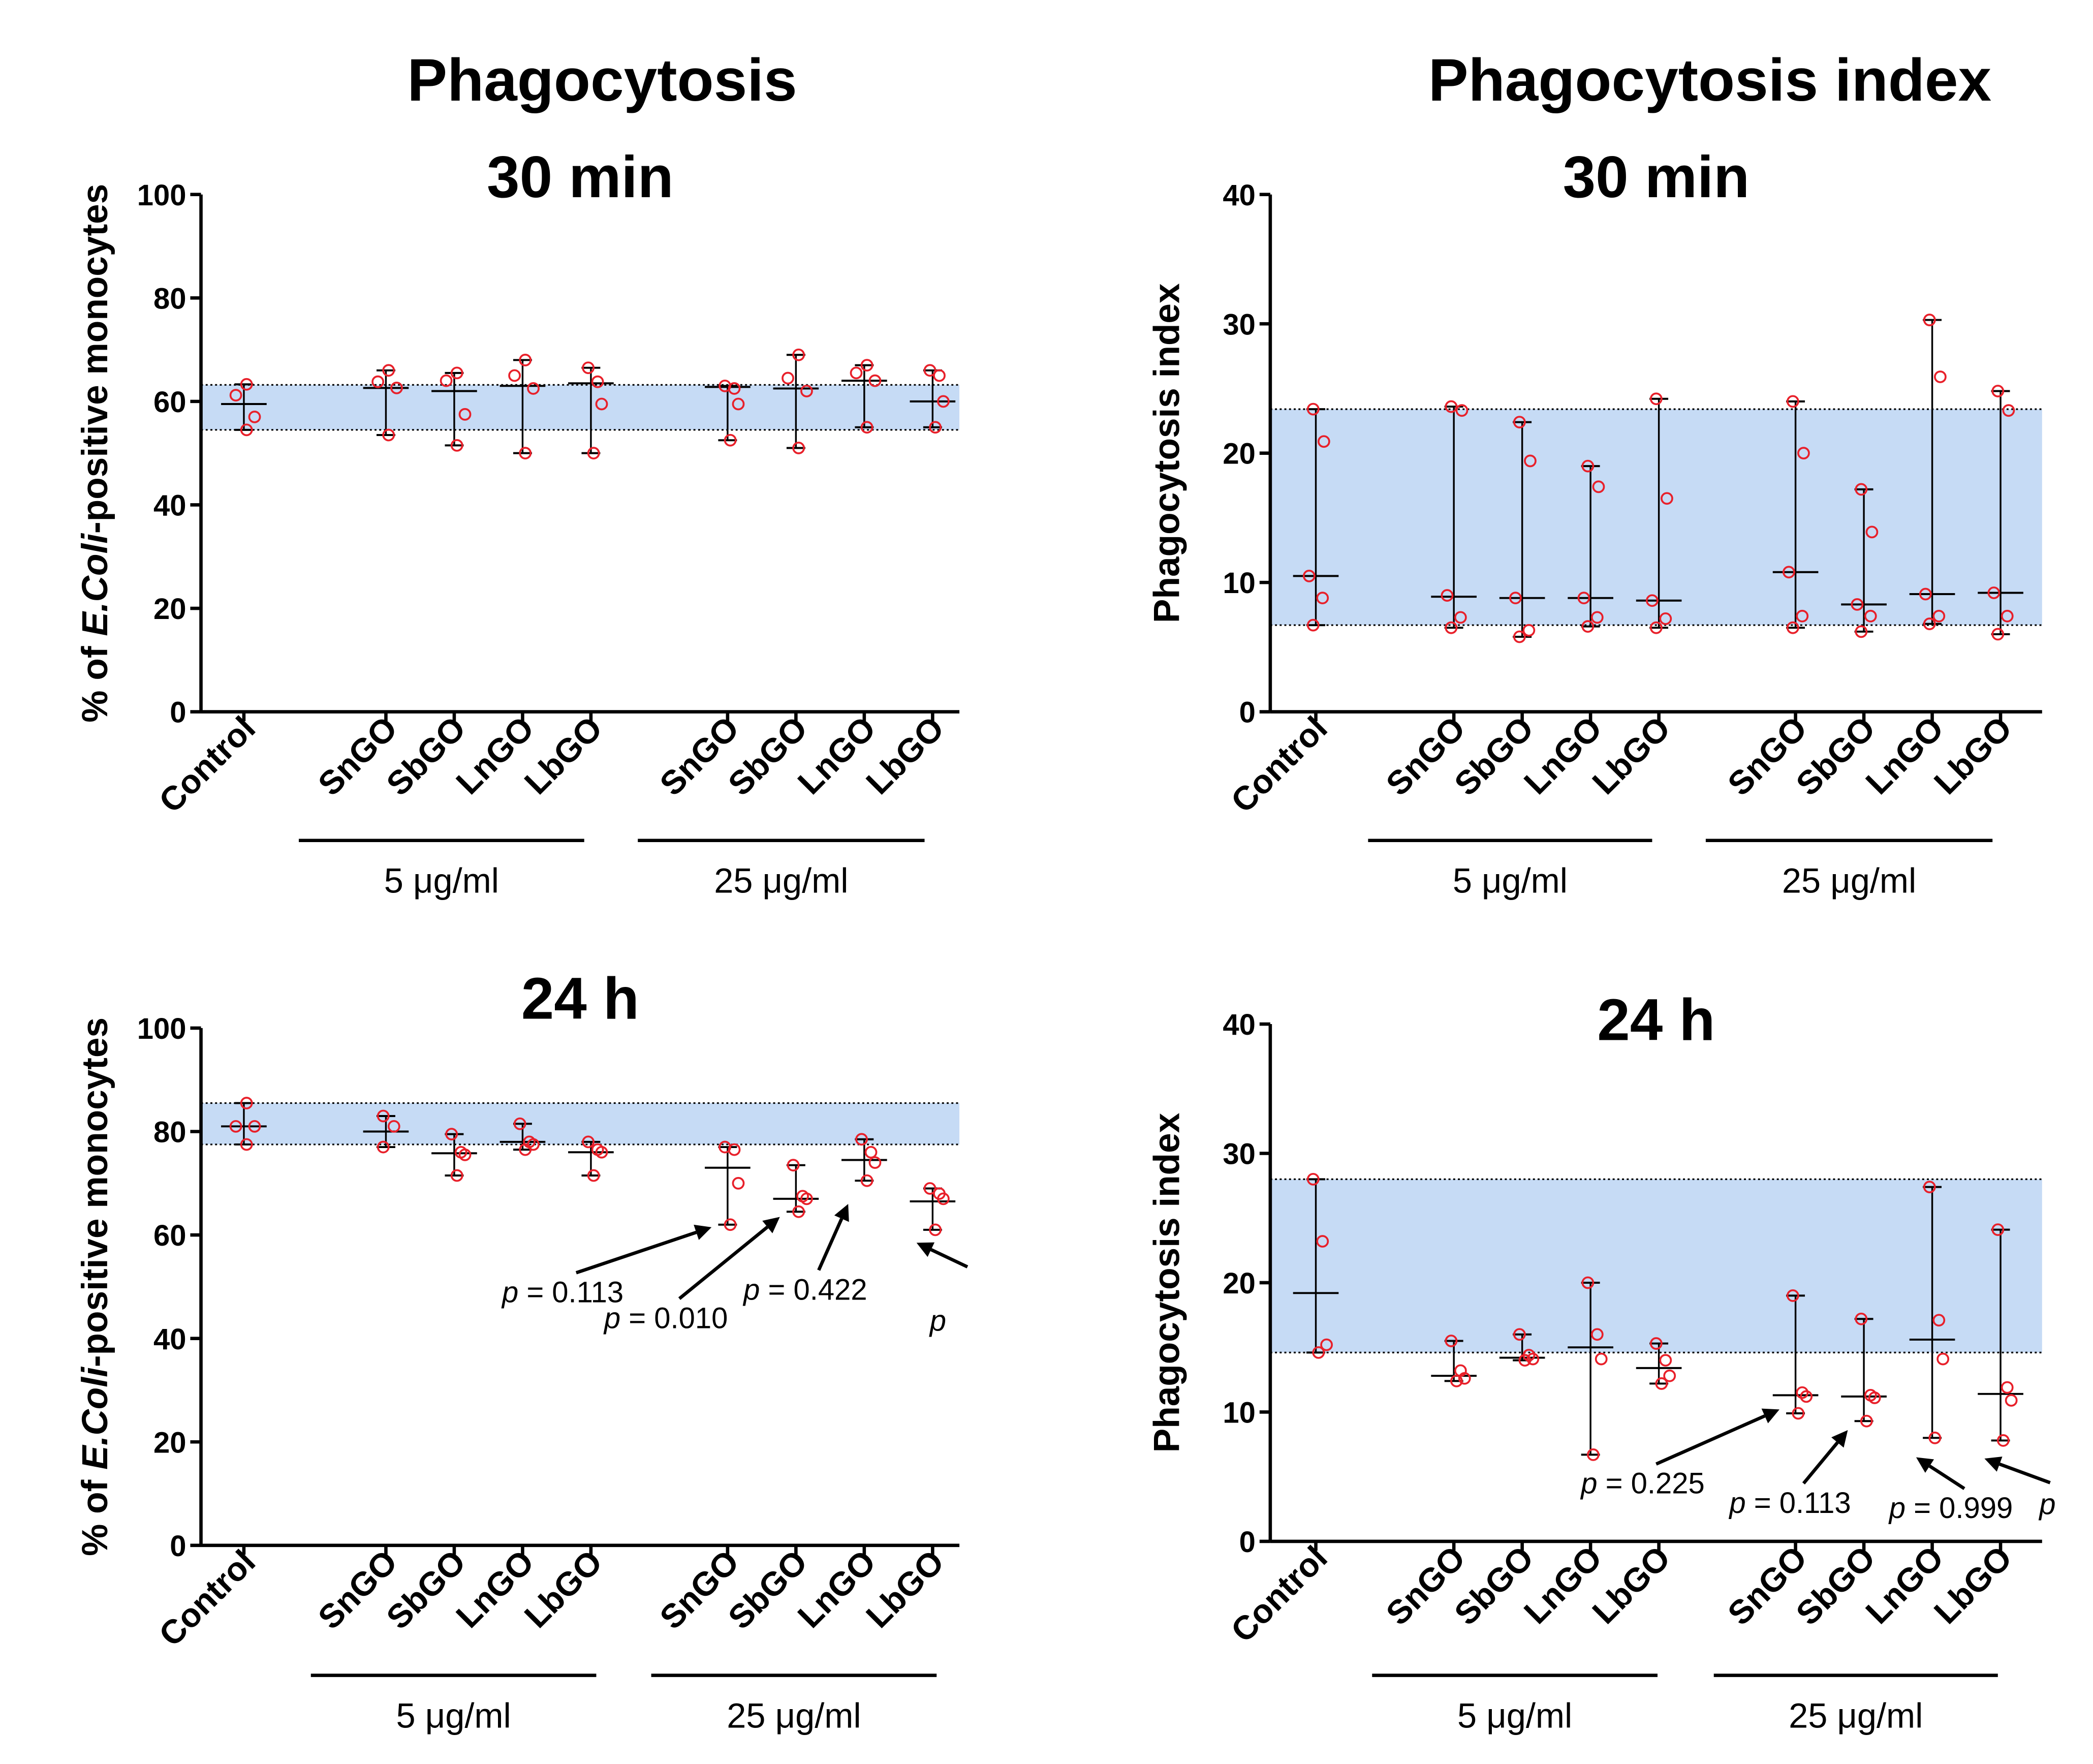 Image resolution: width=2093 pixels, height=1764 pixels. I want to click on panel-title: 30 min, so click(1657, 177).